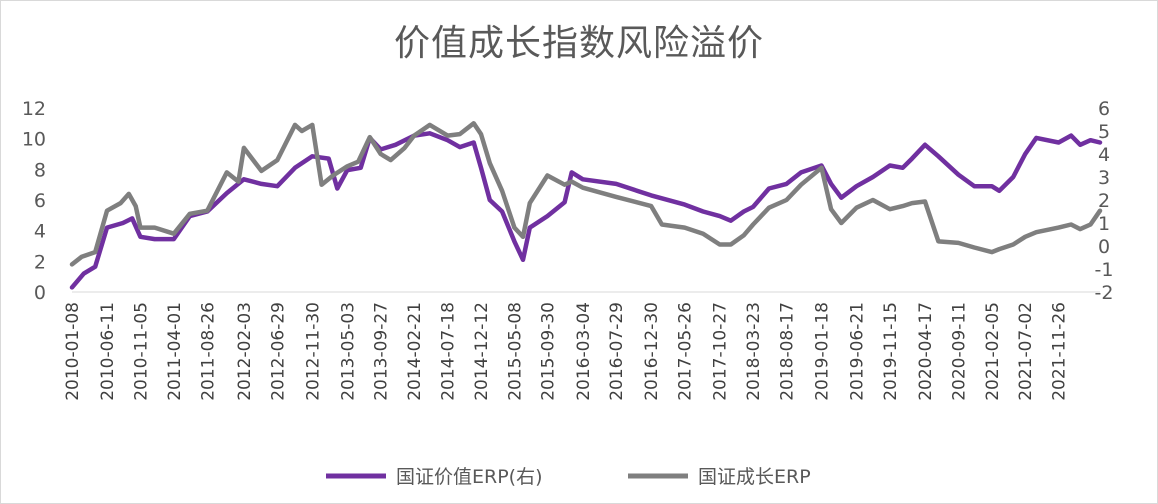 Image resolution: width=1158 pixels, height=504 pixels. I want to click on x-tick-label: 2011-04-01, so click(175, 351).